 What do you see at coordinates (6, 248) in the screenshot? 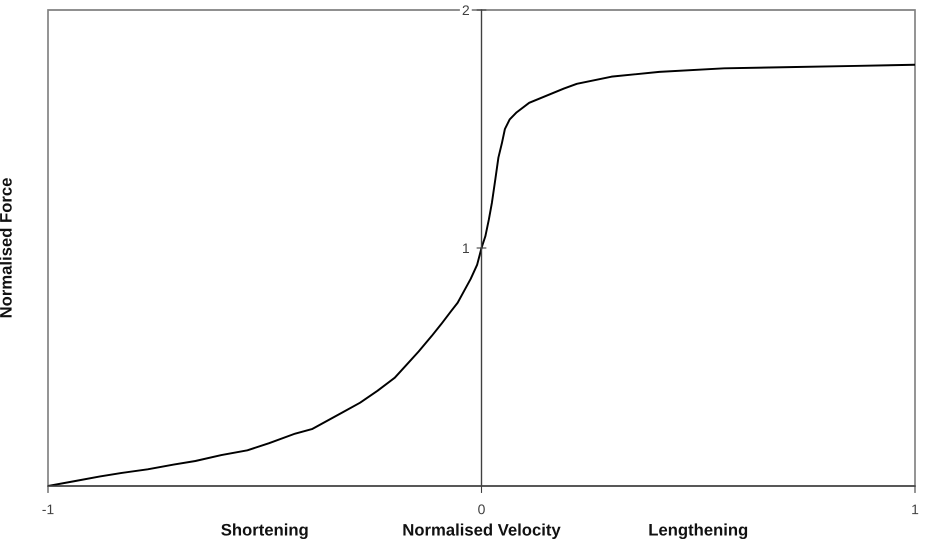
I see `y-axis-title: Normalised Force` at bounding box center [6, 248].